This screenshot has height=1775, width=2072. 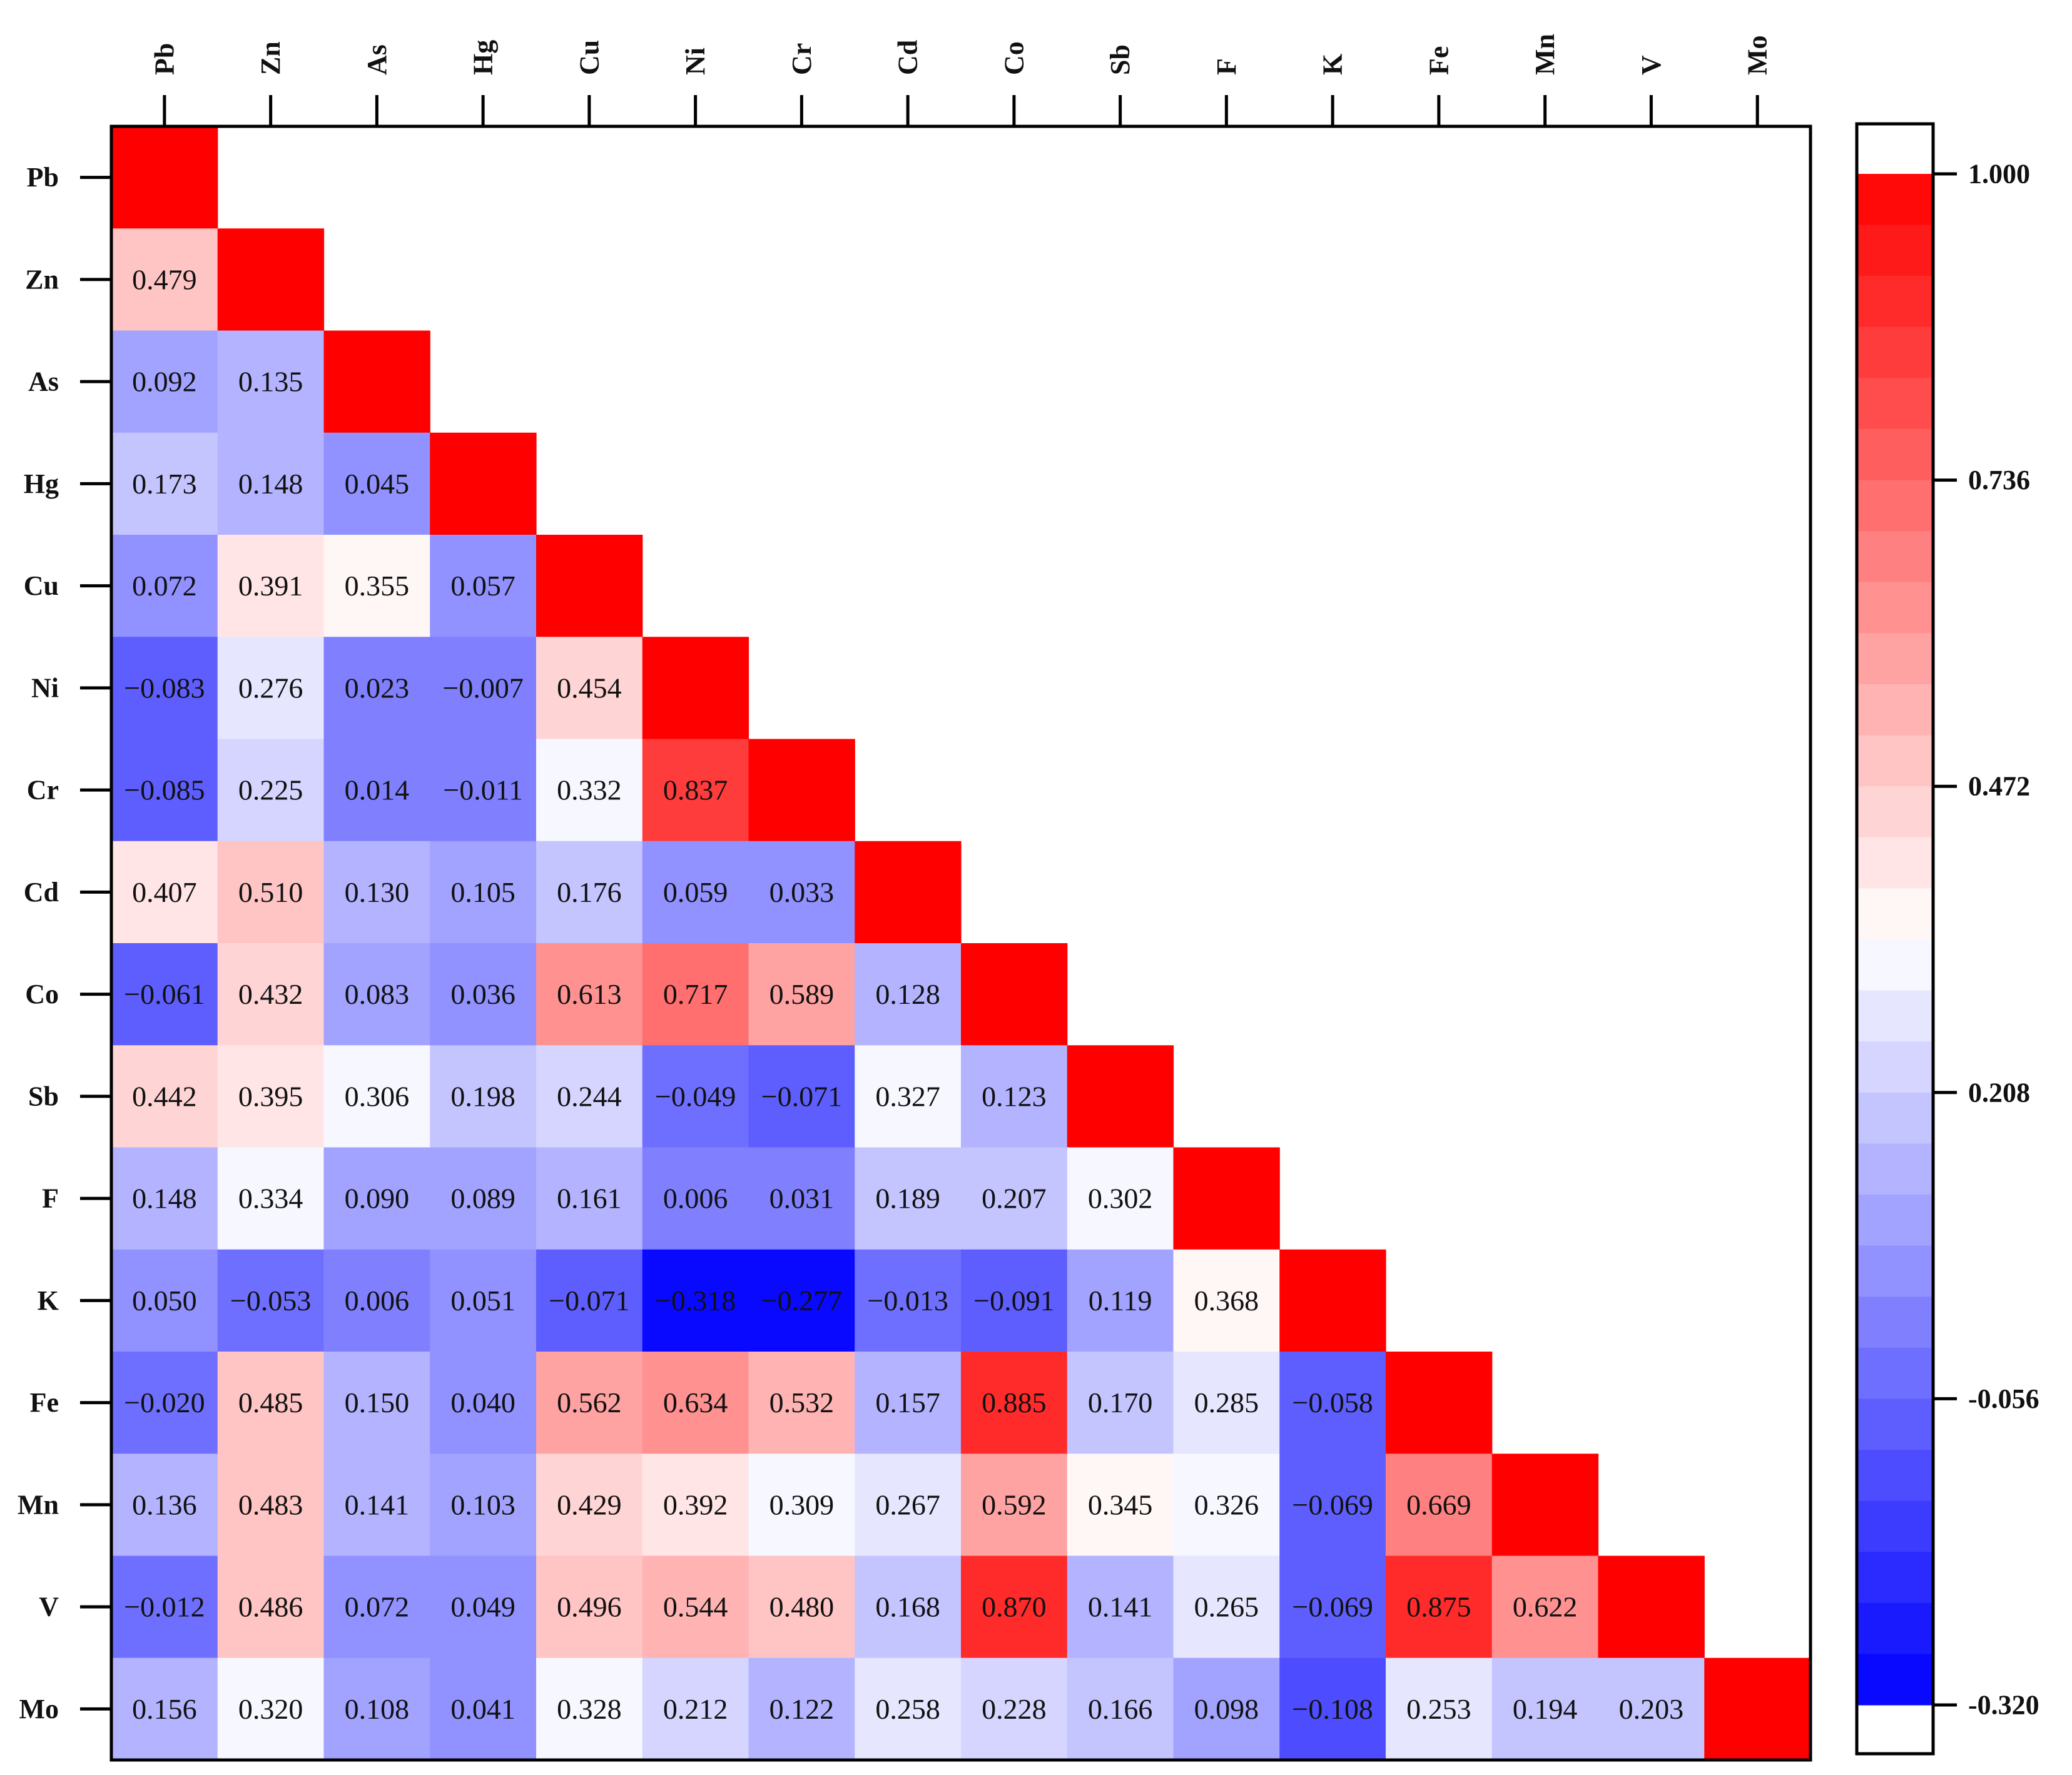 I want to click on heatmap-cell-k-as, so click(x=376, y=1300).